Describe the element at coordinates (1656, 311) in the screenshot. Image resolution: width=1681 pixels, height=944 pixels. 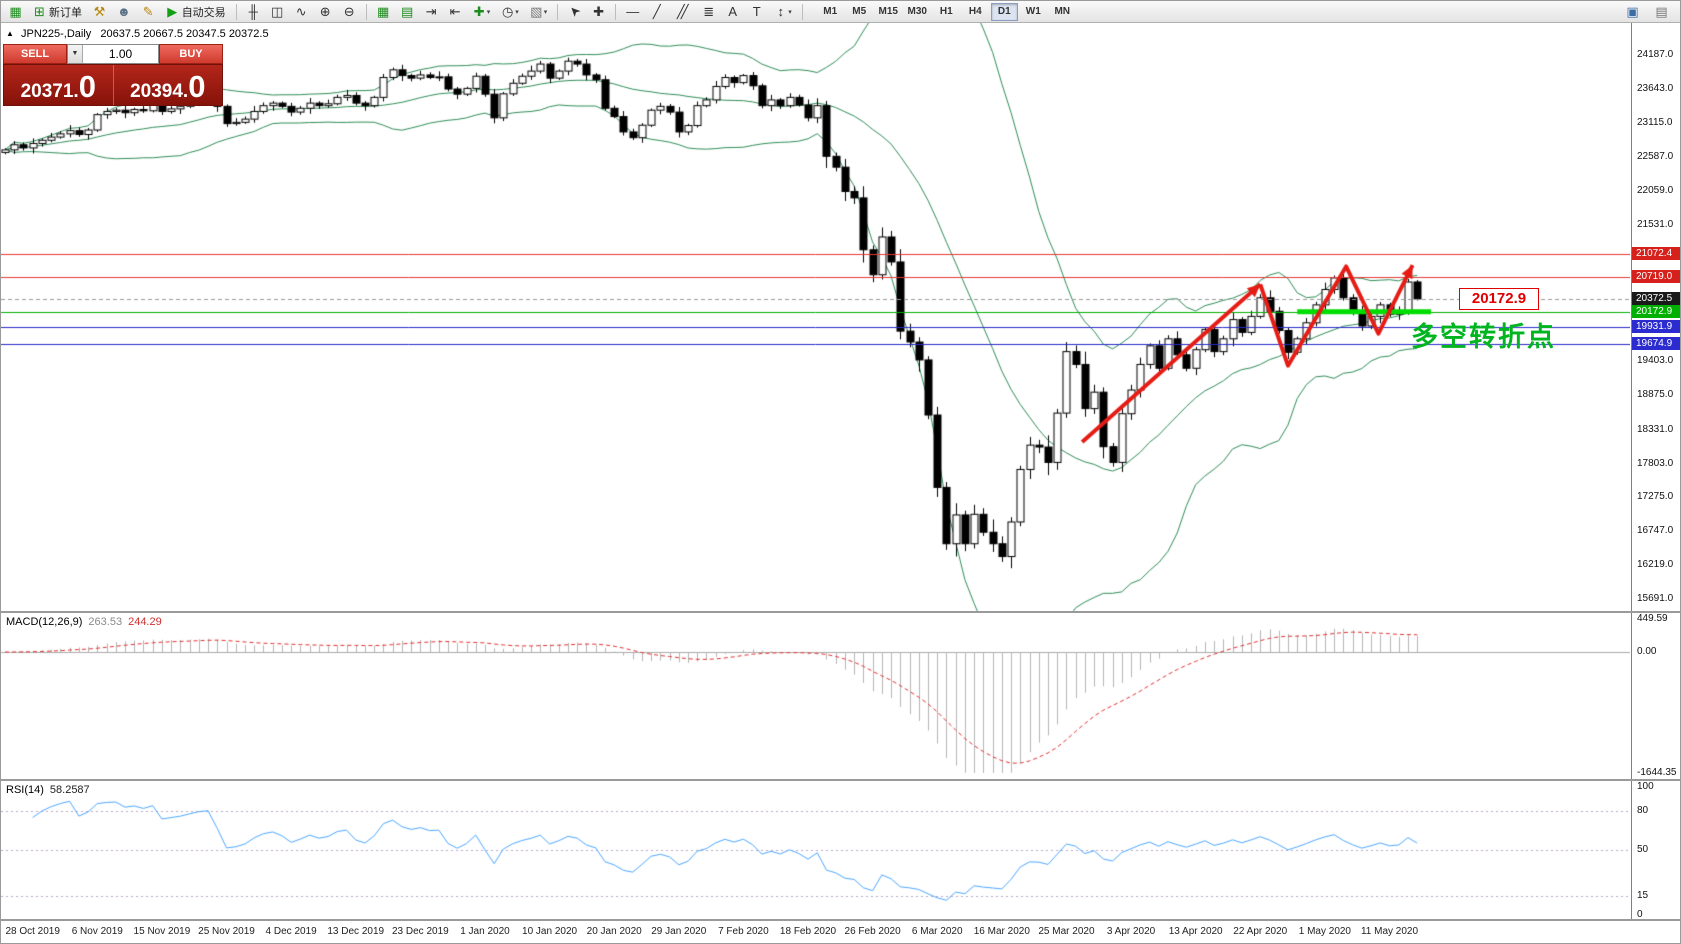
I see `price-level-badge: 20172.9` at that location.